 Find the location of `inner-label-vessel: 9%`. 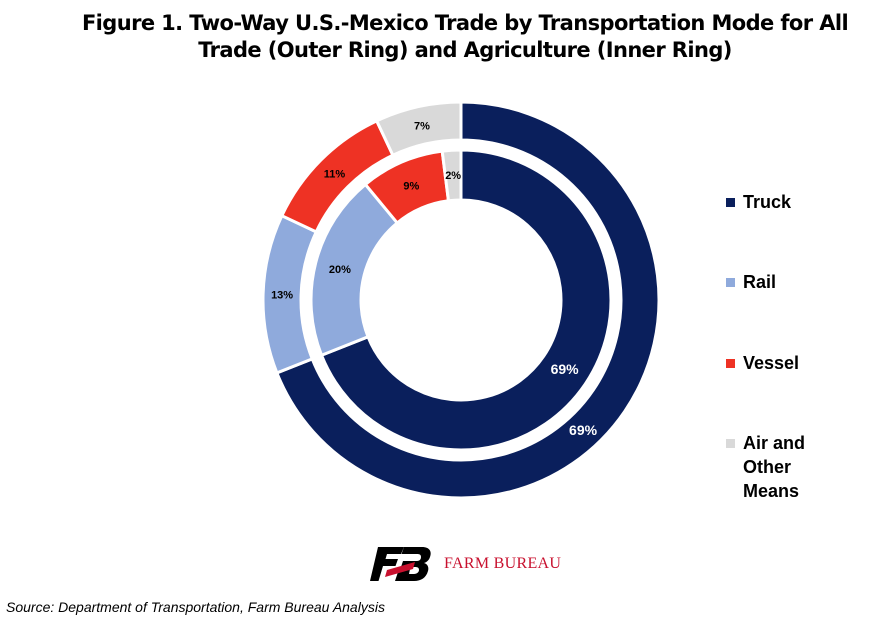

inner-label-vessel: 9% is located at coordinates (411, 186).